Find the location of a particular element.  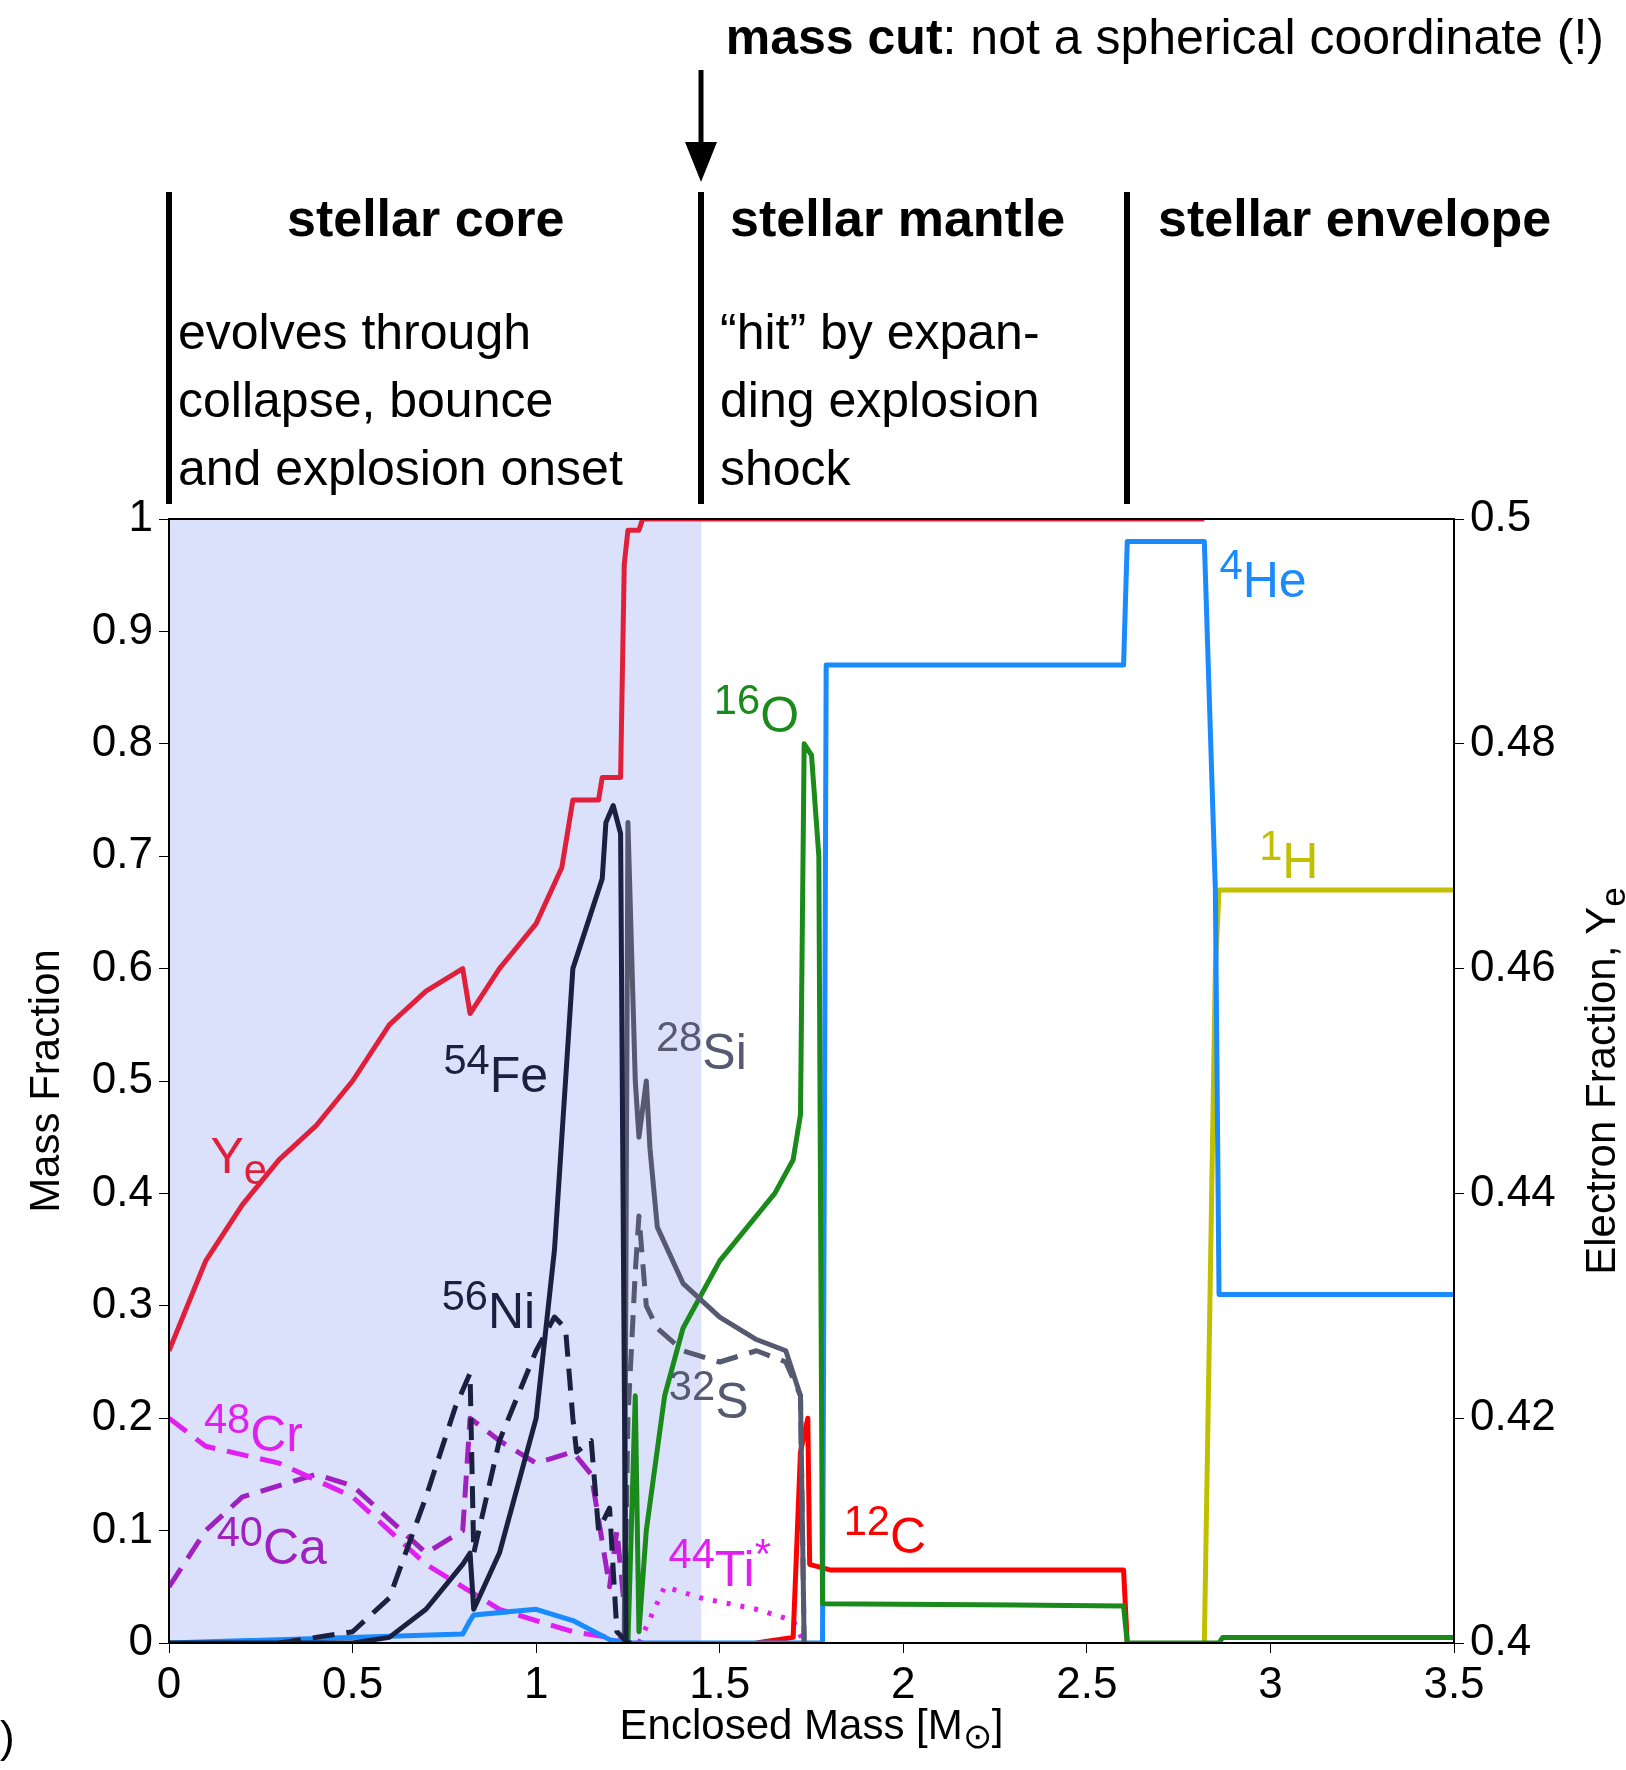

series-label: $^{16}$O is located at coordinates (756, 710).